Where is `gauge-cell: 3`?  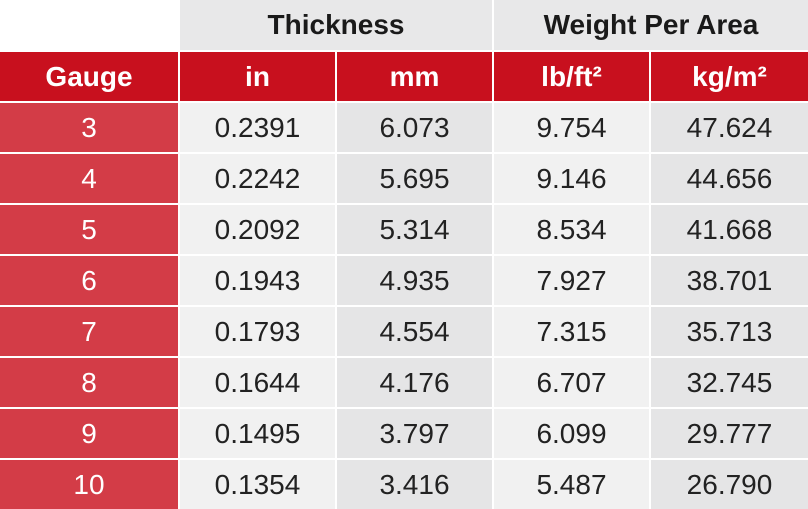 gauge-cell: 3 is located at coordinates (89, 127).